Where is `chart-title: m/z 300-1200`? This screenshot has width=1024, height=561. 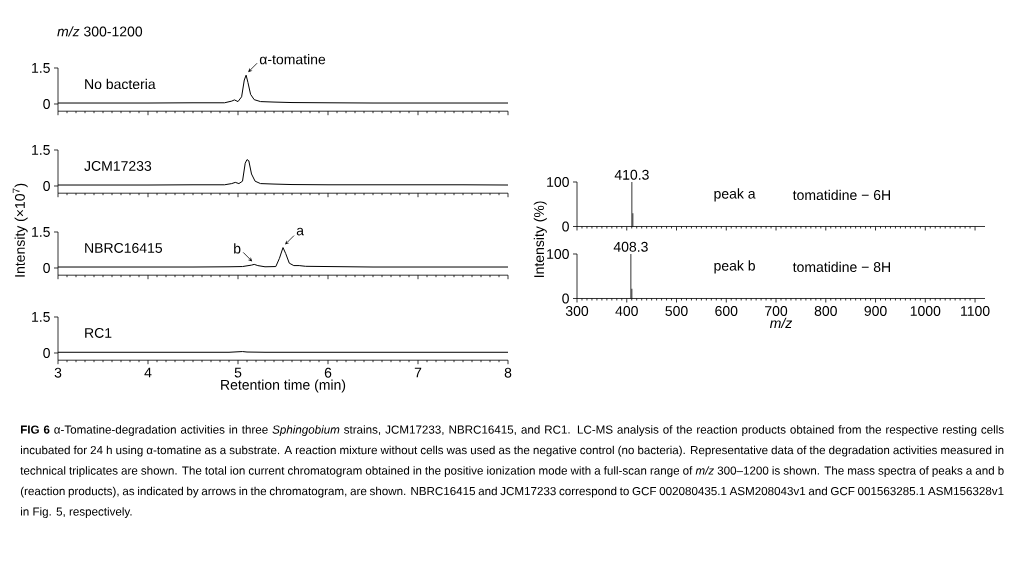
chart-title: m/z 300-1200 is located at coordinates (100, 31).